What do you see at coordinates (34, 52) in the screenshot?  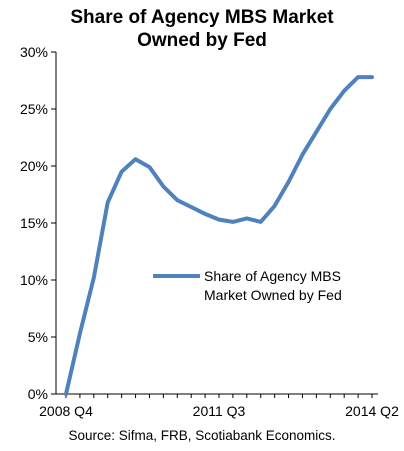 I see `y-tick-label: 30%` at bounding box center [34, 52].